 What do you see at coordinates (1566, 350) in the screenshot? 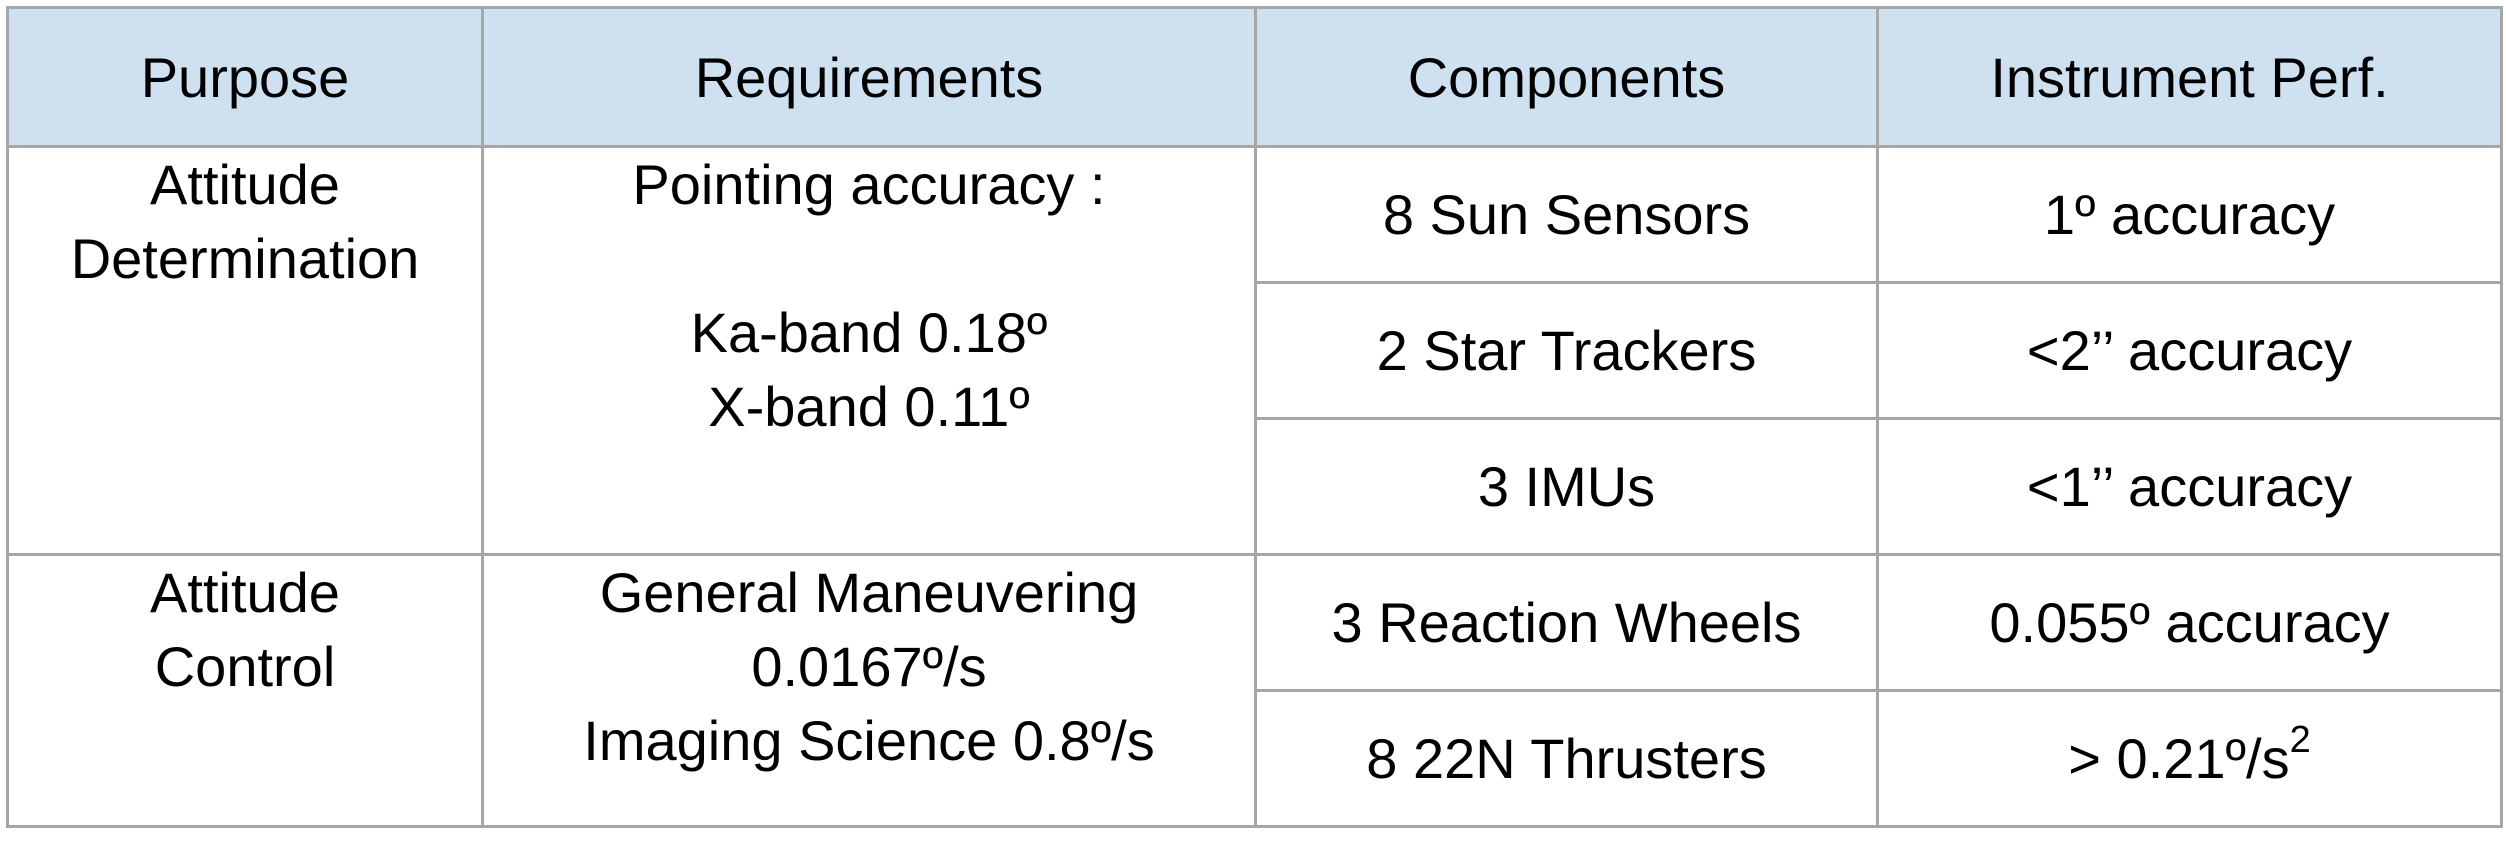
I see `component-cell: 2 Star Trackers` at bounding box center [1566, 350].